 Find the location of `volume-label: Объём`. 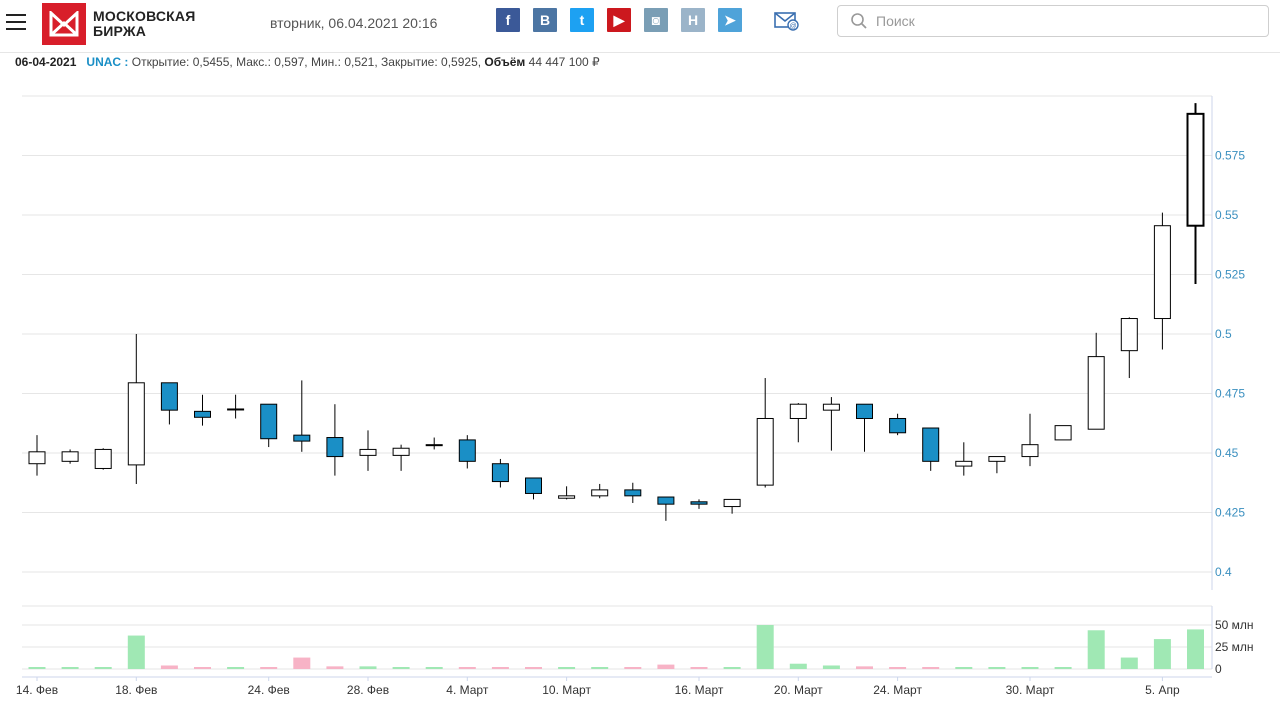

volume-label: Объём is located at coordinates (505, 62).